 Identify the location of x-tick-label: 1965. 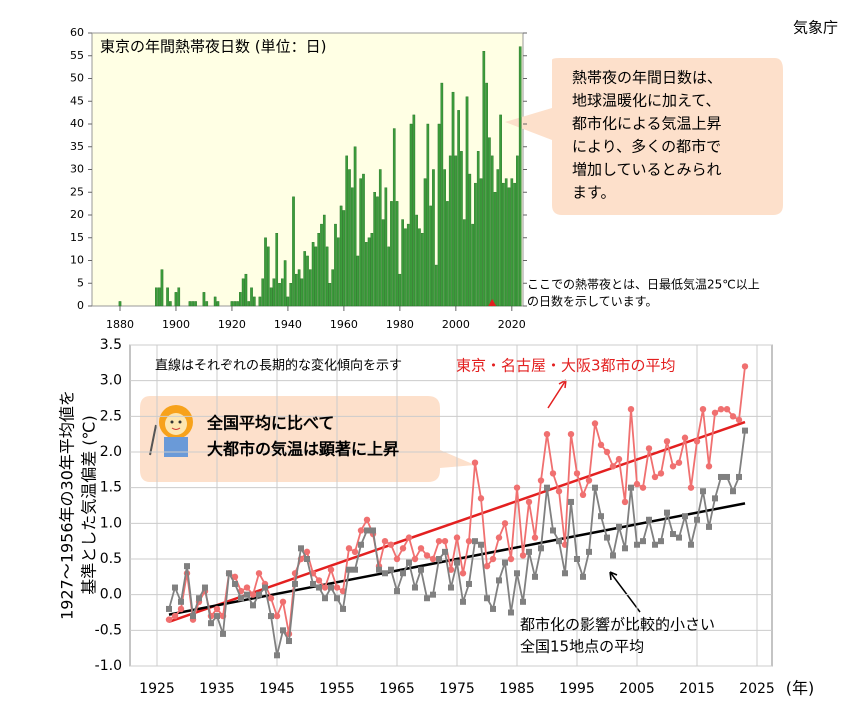
(397, 689).